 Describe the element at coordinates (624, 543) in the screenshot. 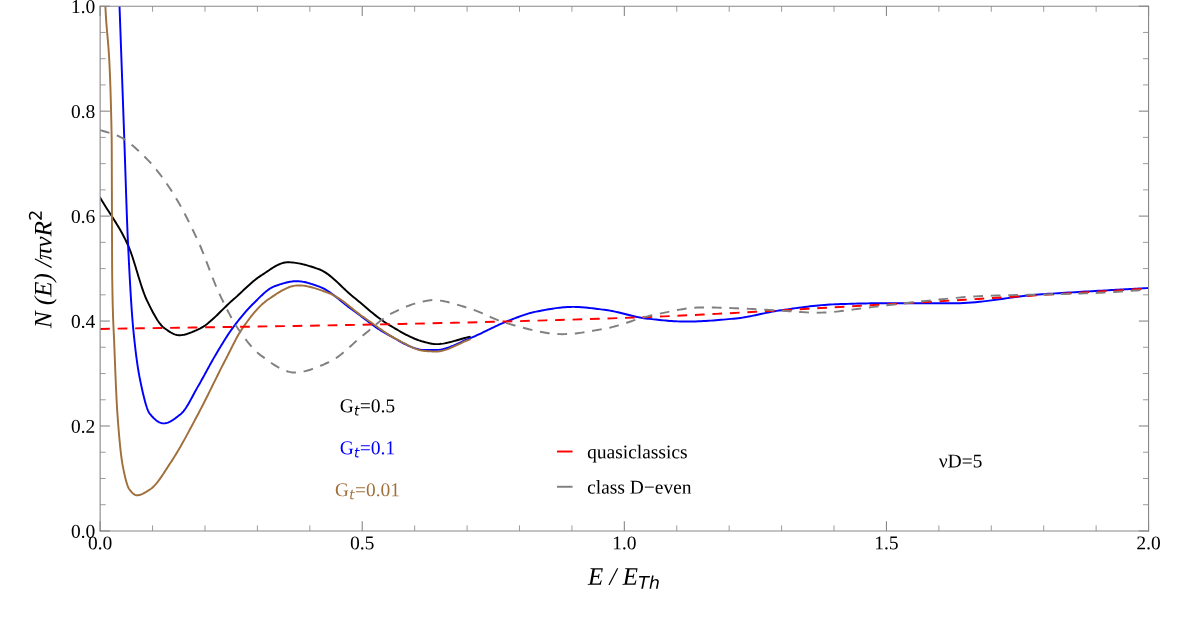

I see `x-tick-label: 1.0` at that location.